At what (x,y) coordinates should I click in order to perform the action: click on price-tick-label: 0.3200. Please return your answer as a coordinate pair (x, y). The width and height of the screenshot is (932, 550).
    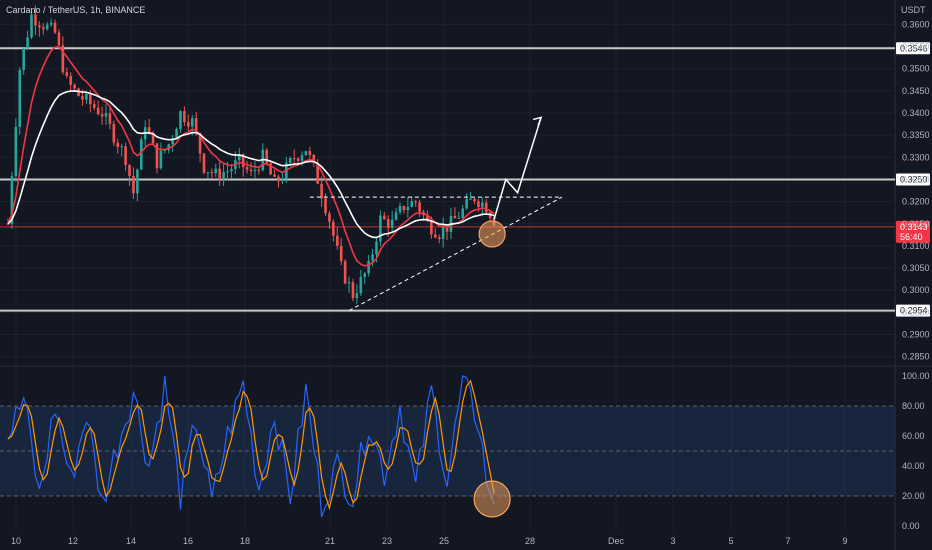
    Looking at the image, I should click on (916, 202).